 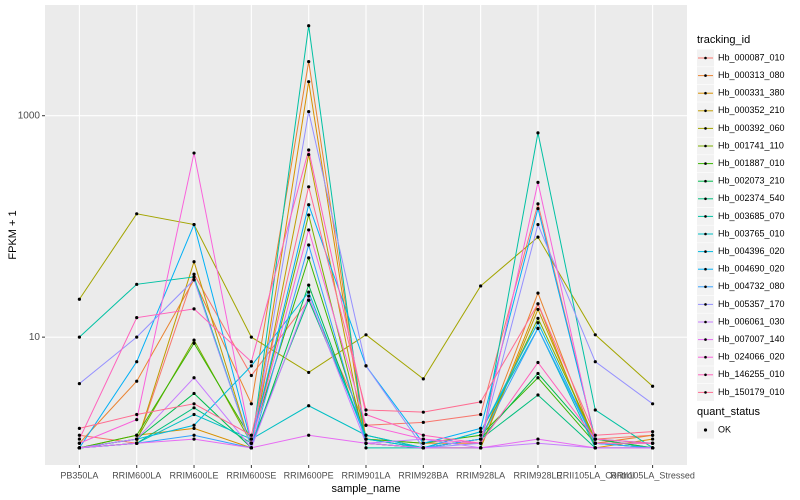 I want to click on y-axis-title: FPKM + 1, so click(x=13, y=234).